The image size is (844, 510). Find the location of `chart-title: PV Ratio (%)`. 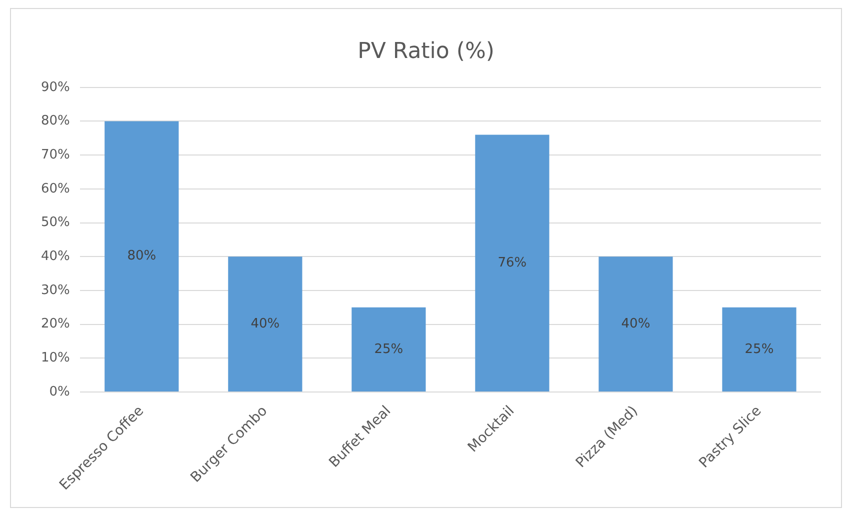

chart-title: PV Ratio (%) is located at coordinates (426, 51).